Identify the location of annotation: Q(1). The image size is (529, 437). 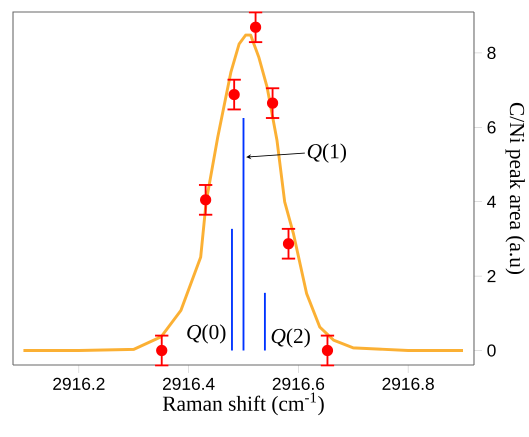
(327, 153).